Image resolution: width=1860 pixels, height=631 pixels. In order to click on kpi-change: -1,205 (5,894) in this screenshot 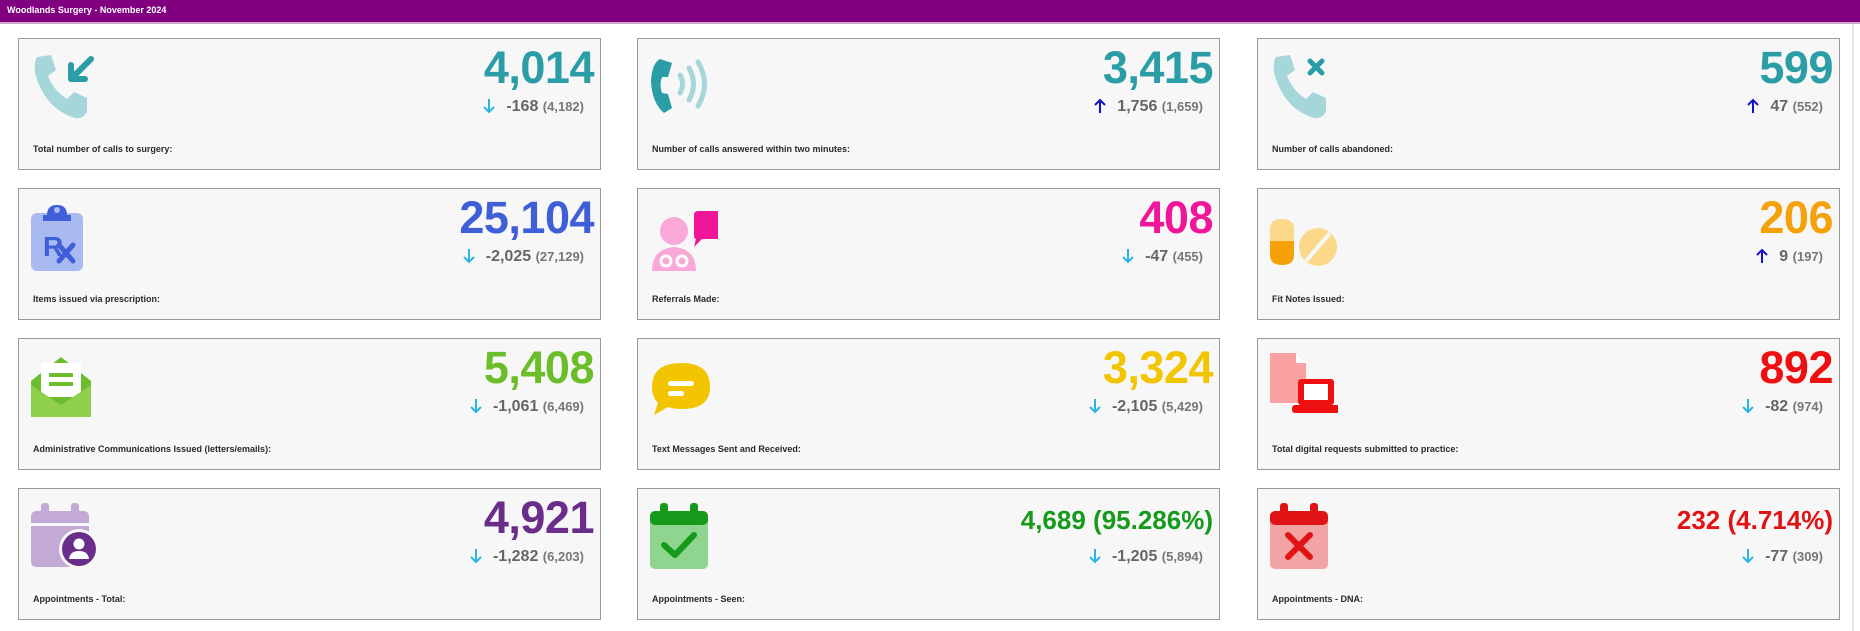, I will do `click(1145, 557)`.